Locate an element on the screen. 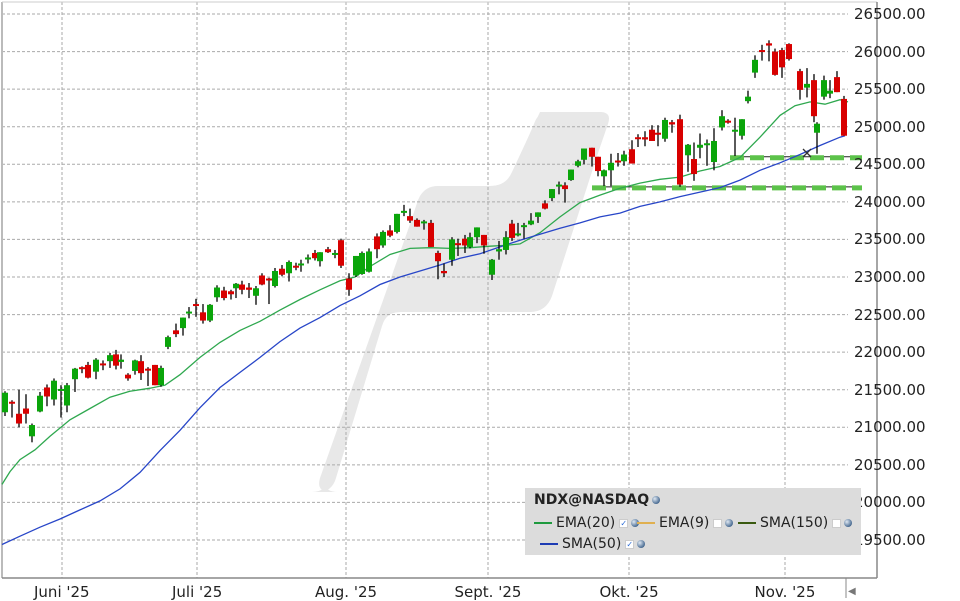  y-tick-label: 19500.00 is located at coordinates (890, 540).